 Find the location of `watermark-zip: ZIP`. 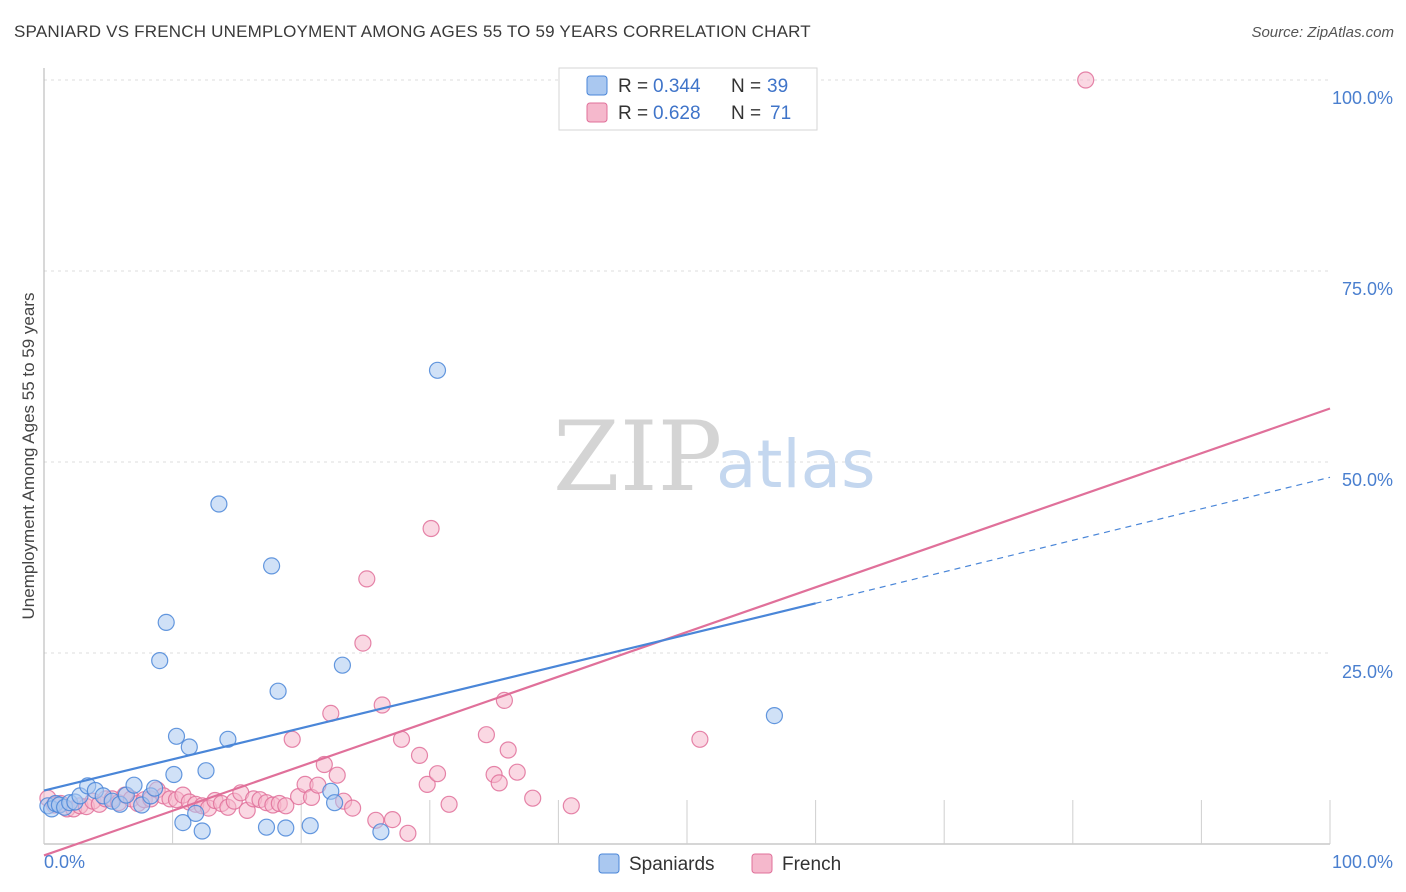

watermark-zip: ZIP is located at coordinates (637, 457).